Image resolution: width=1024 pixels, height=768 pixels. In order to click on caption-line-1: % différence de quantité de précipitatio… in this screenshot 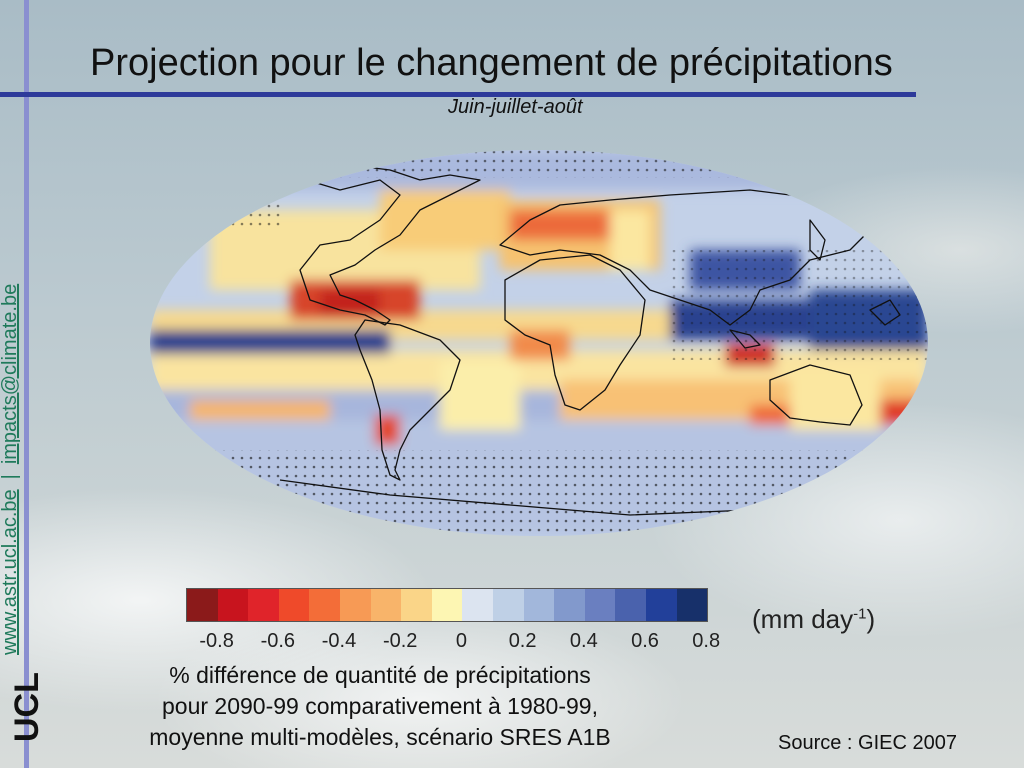, I will do `click(380, 675)`.